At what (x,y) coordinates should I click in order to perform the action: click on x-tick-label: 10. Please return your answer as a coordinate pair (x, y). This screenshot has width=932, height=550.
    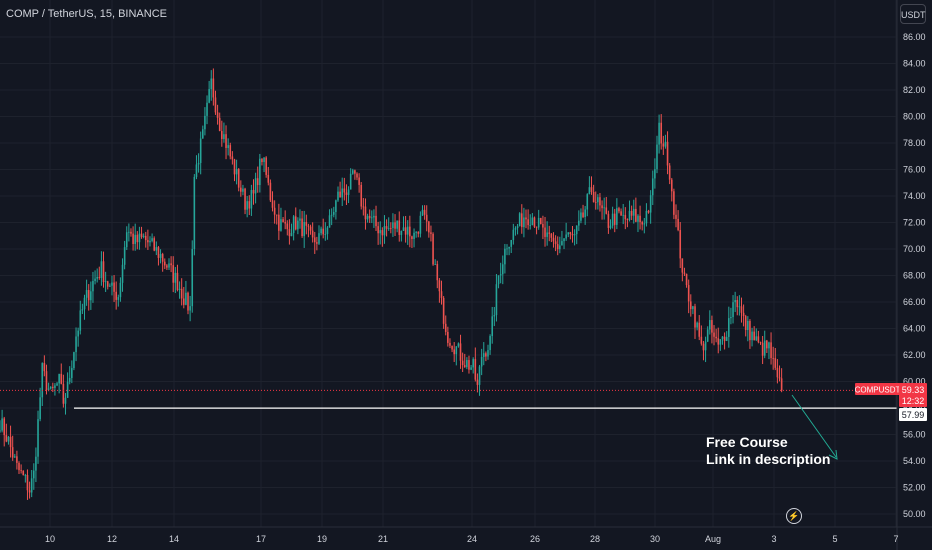
    Looking at the image, I should click on (50, 539).